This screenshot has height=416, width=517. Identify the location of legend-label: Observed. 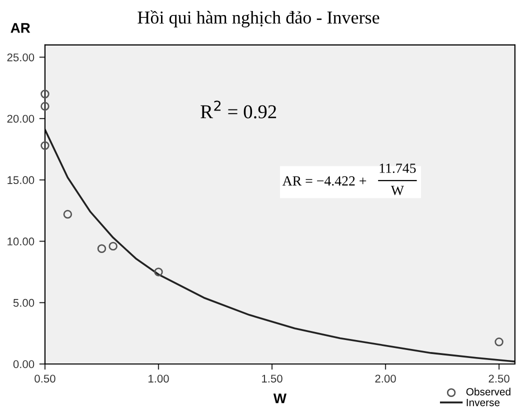
(488, 392).